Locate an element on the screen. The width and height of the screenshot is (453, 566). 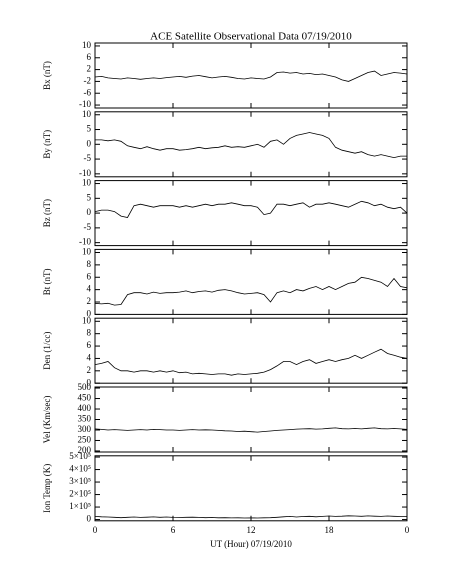
y-tick-label: 3×10⁵ is located at coordinates (80, 481).